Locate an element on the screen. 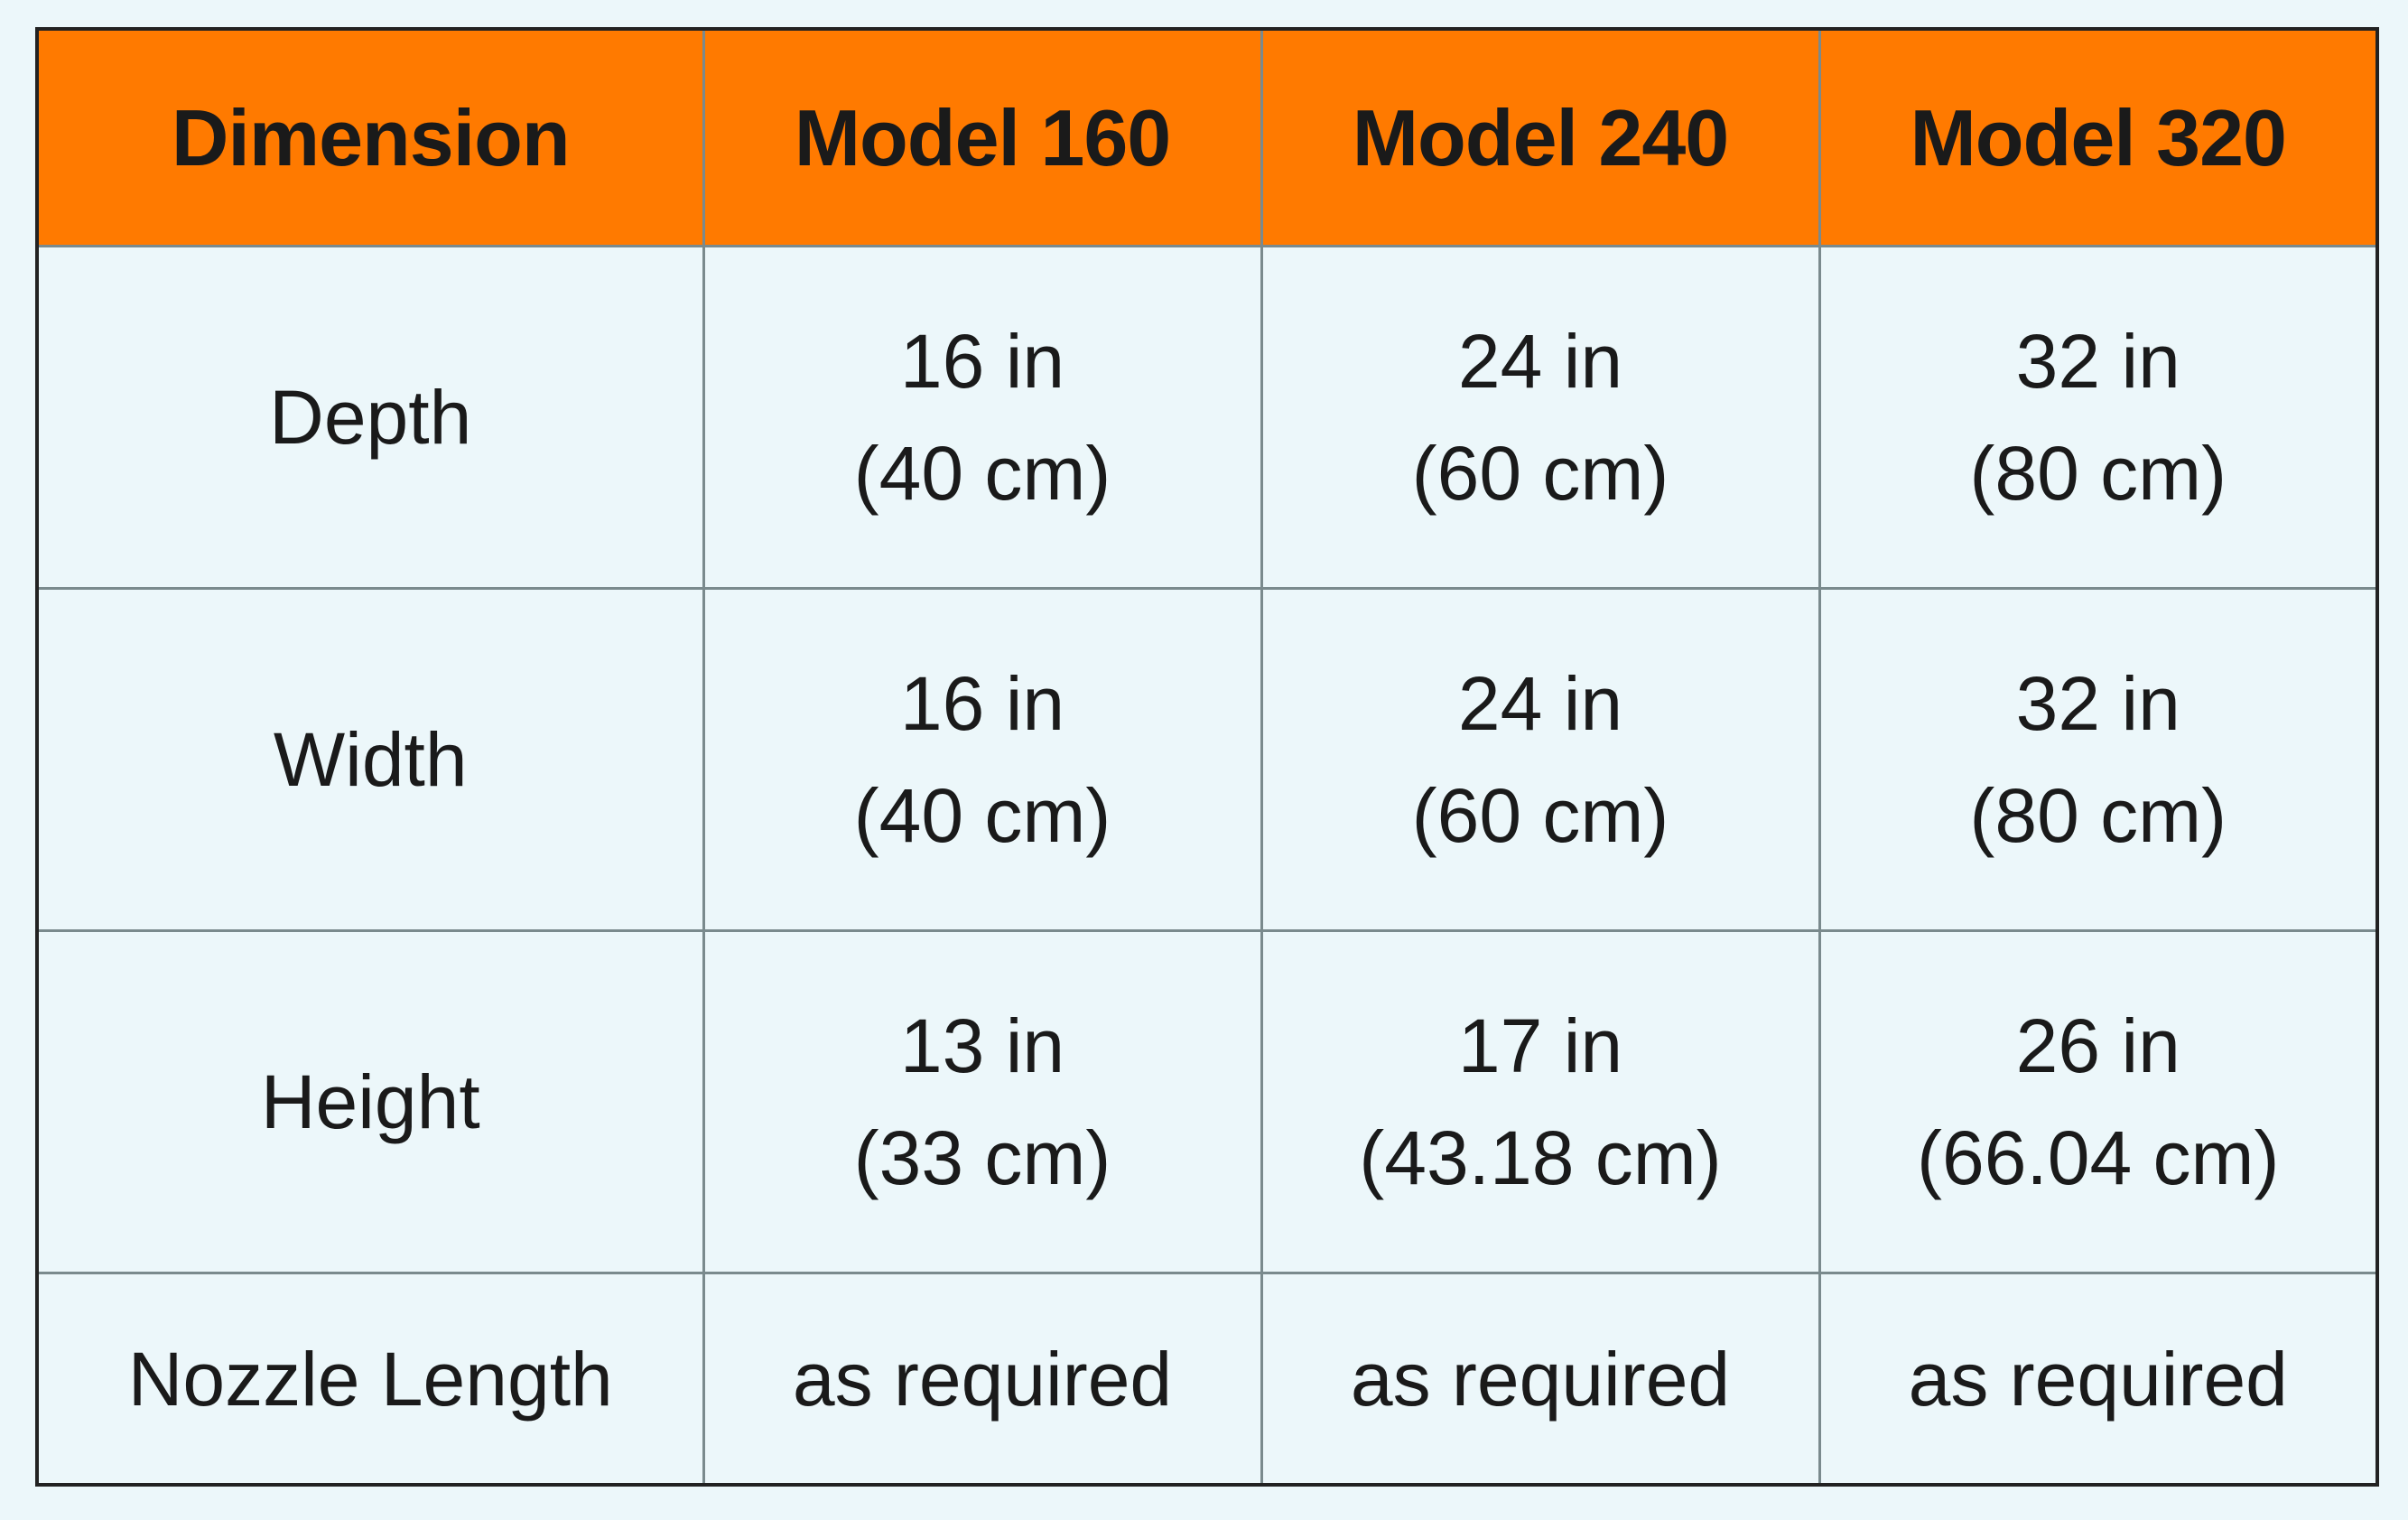 This screenshot has height=1520, width=2408. header-model-320: Model 320 is located at coordinates (2098, 137).